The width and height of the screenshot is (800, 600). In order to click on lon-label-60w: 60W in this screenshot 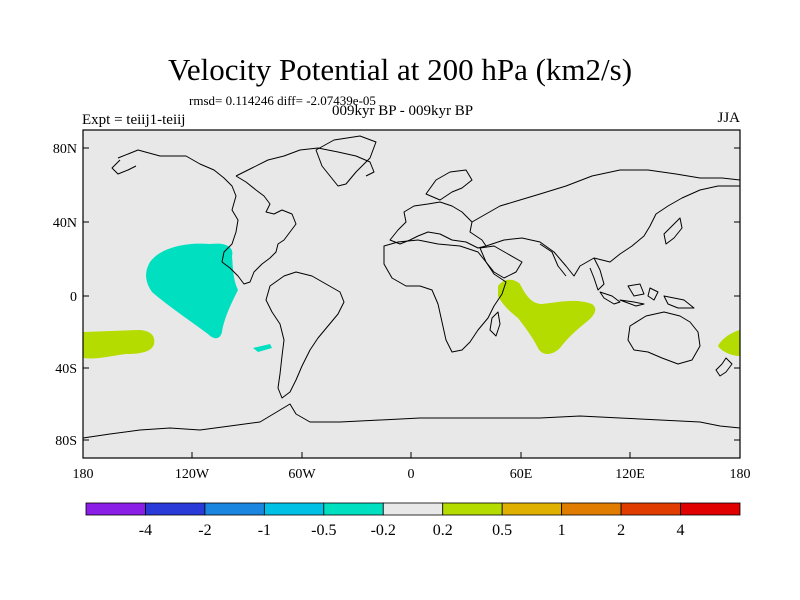, I will do `click(302, 474)`.